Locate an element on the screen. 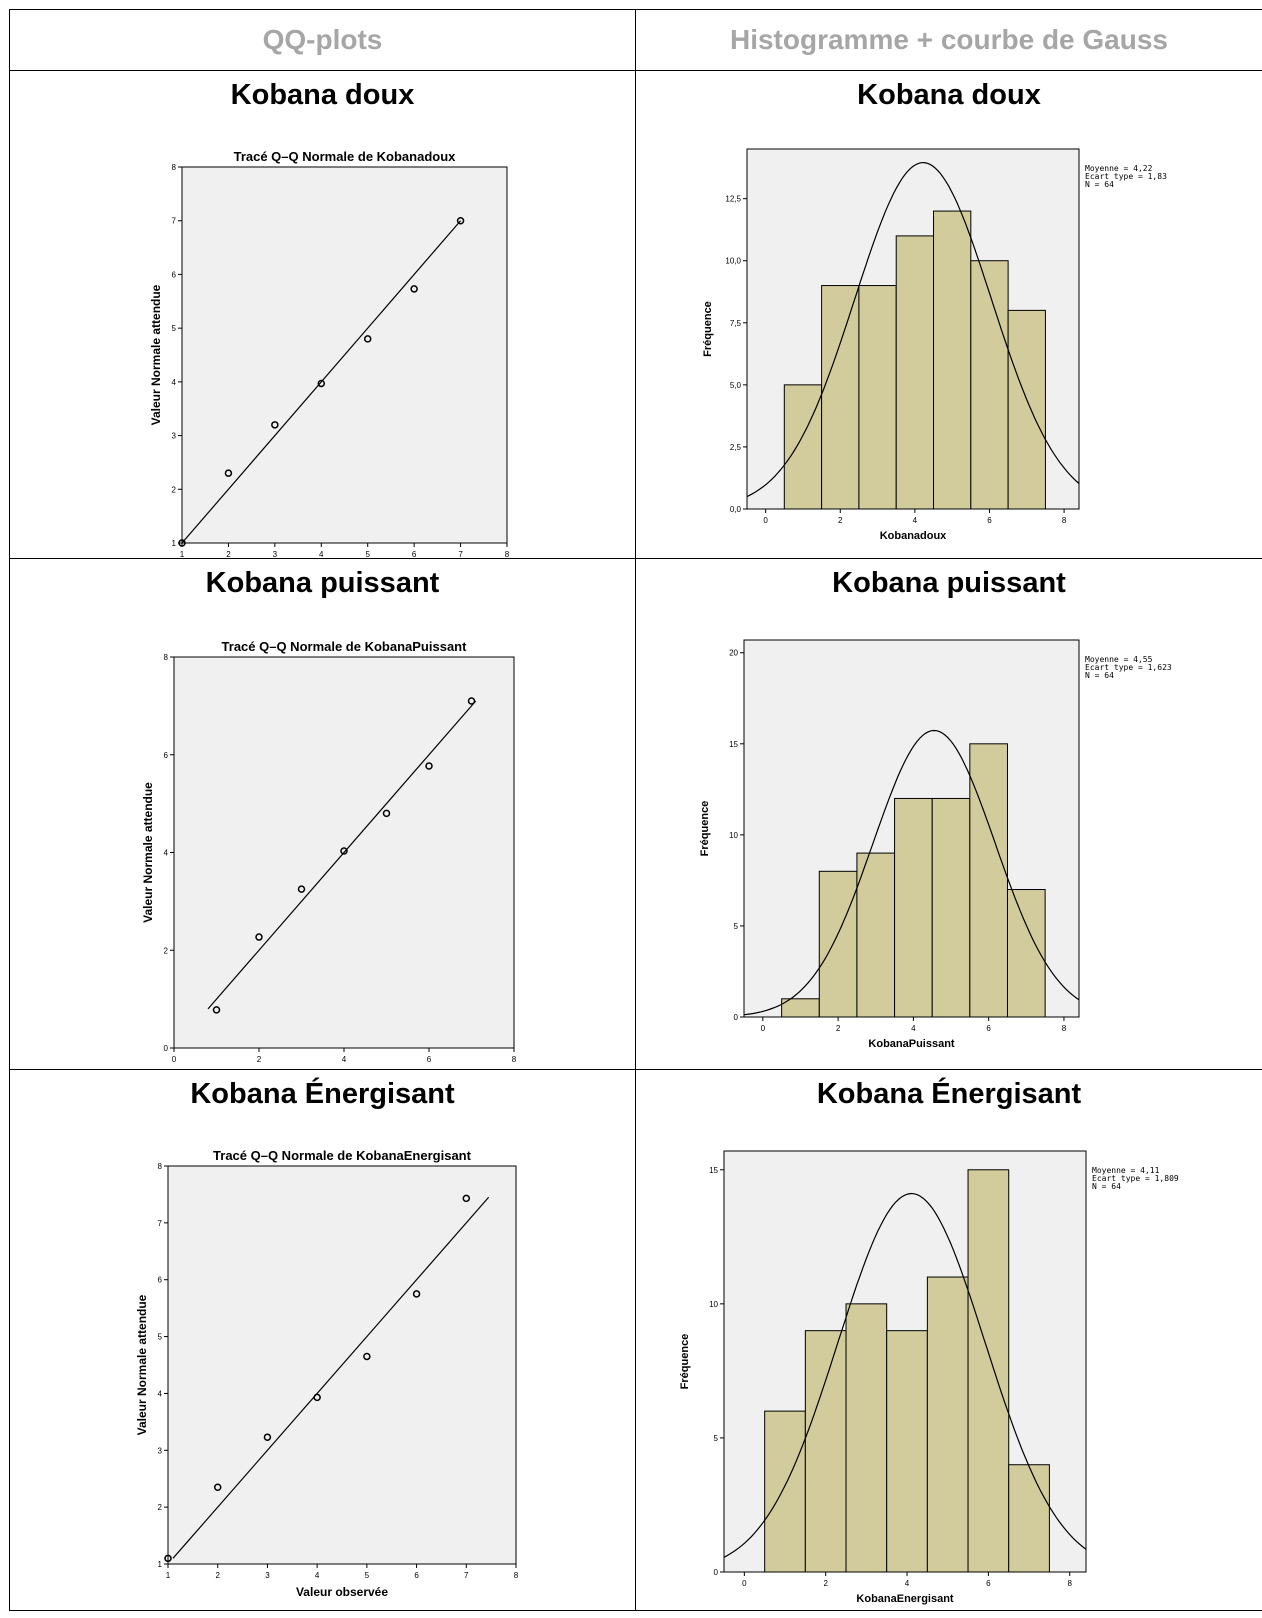 This screenshot has width=1262, height=1618. x-axis-label: KobanaEnergisant is located at coordinates (905, 1599).